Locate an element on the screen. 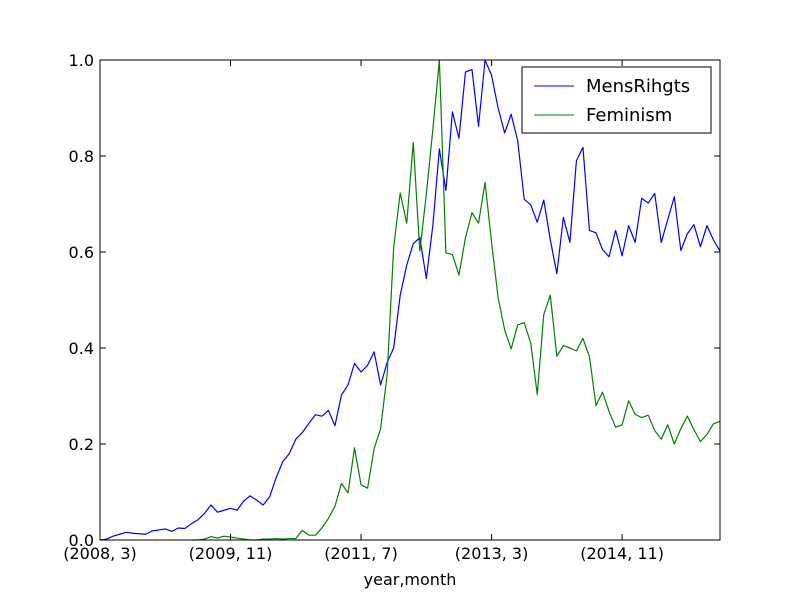 The image size is (800, 600). y-tick-label: 0.8 is located at coordinates (81, 156).